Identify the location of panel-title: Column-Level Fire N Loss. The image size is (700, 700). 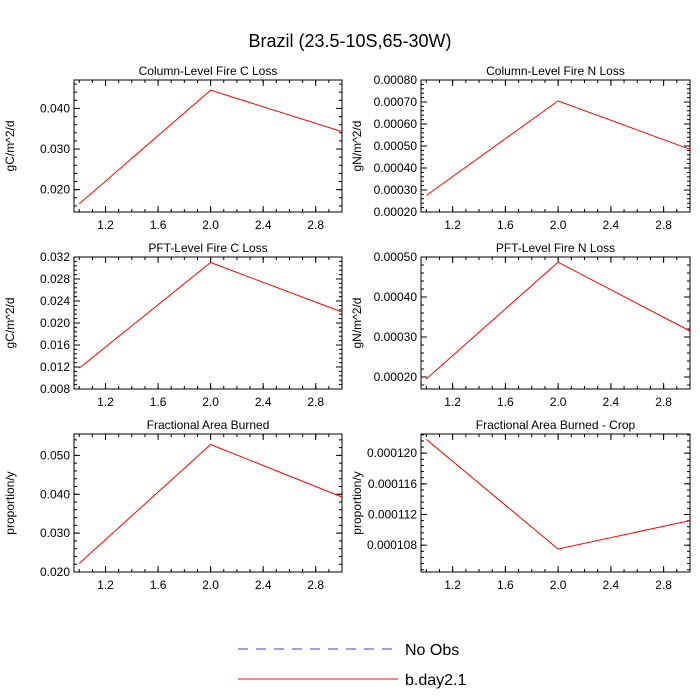
(555, 71).